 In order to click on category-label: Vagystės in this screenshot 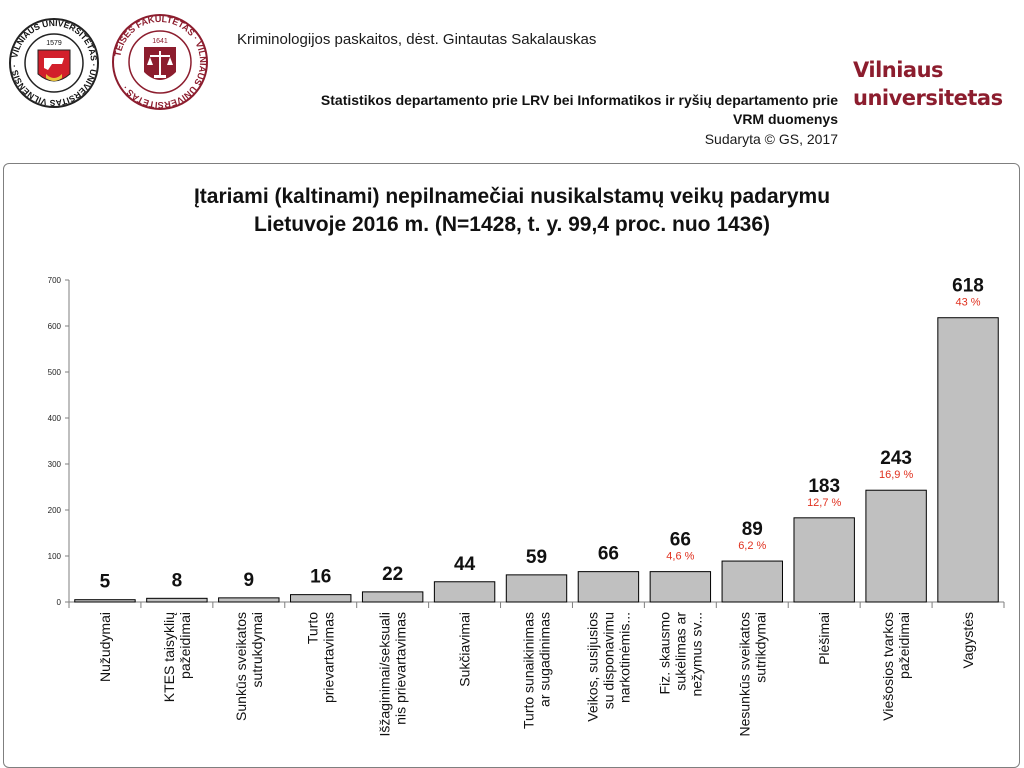, I will do `click(968, 640)`.